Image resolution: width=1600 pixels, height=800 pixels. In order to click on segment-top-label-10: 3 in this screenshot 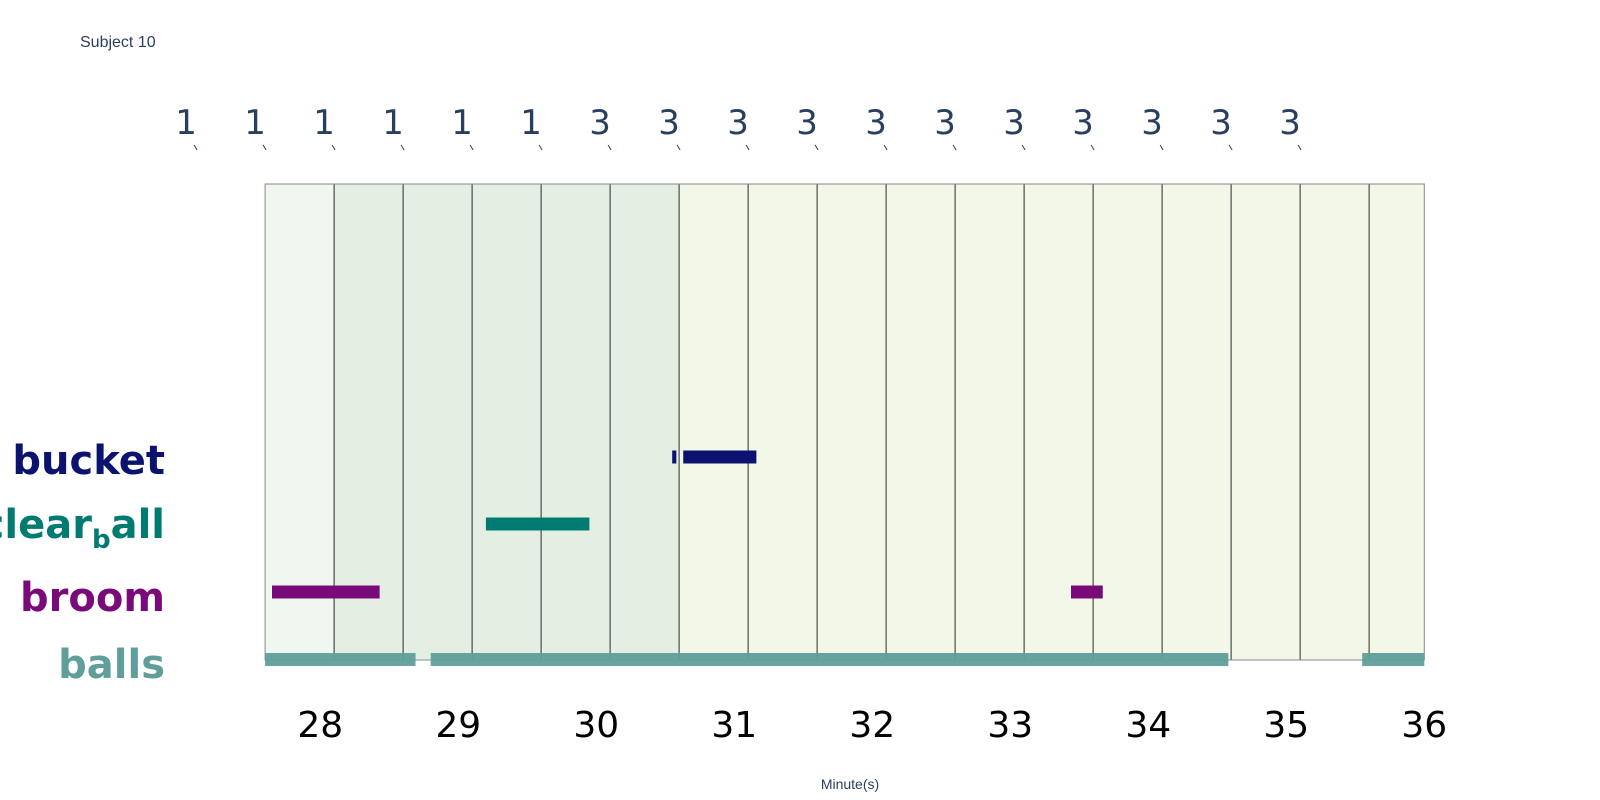, I will do `click(876, 123)`.